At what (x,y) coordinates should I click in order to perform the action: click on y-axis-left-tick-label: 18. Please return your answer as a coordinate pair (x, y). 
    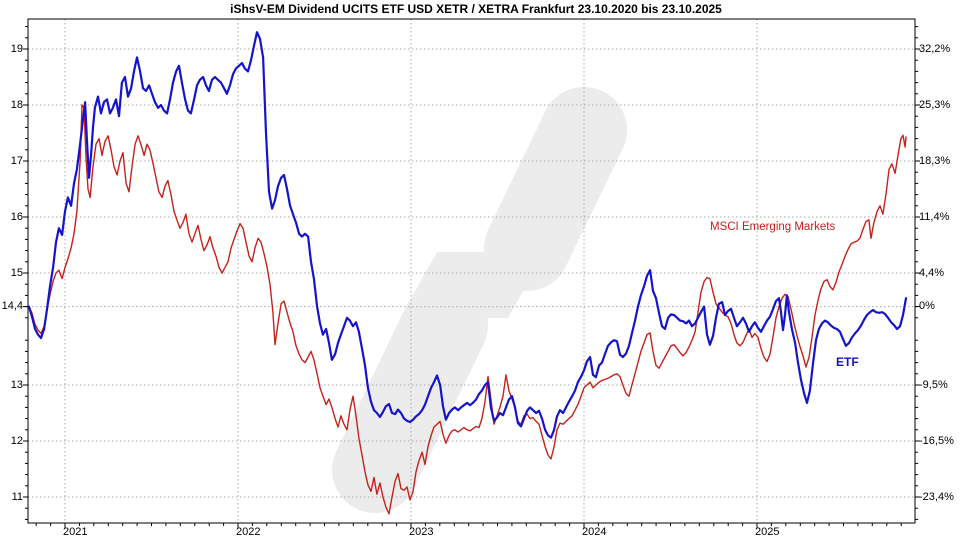
    Looking at the image, I should click on (16, 104).